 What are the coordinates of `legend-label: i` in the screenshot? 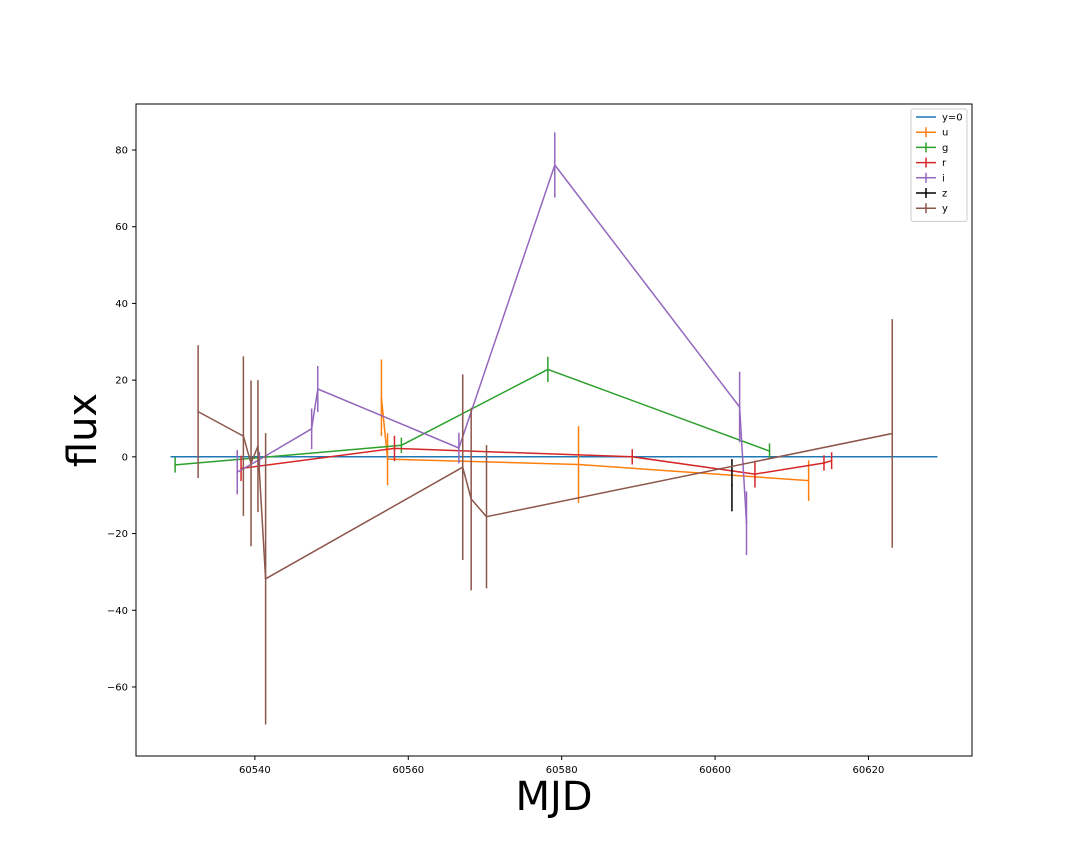 It's located at (943, 178).